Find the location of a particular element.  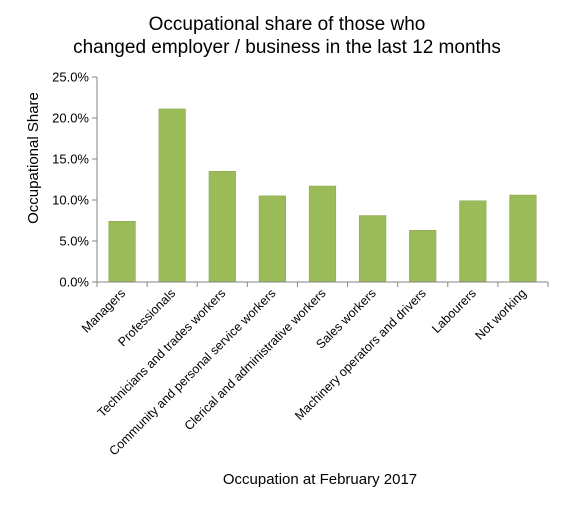

x-axis-title: Occupation at February 2017 is located at coordinates (320, 479).